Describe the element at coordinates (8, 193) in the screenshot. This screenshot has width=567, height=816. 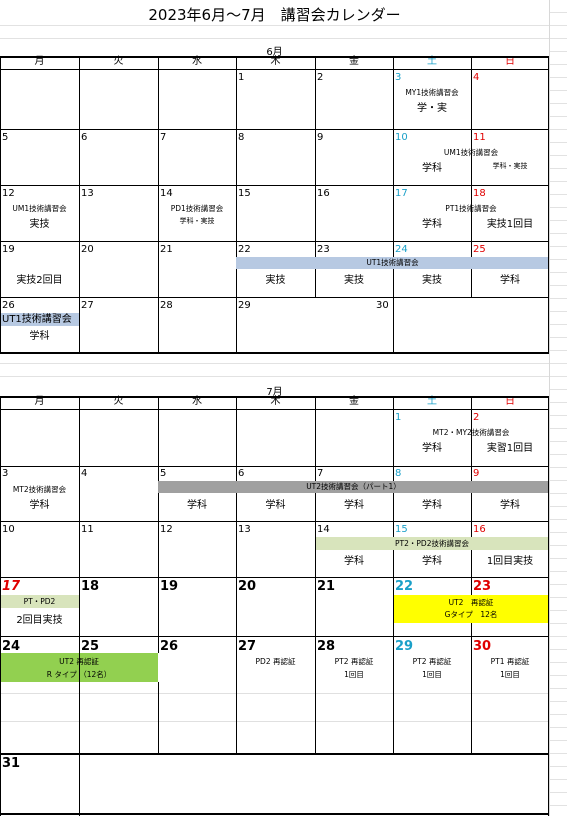
I see `day-number: 12` at that location.